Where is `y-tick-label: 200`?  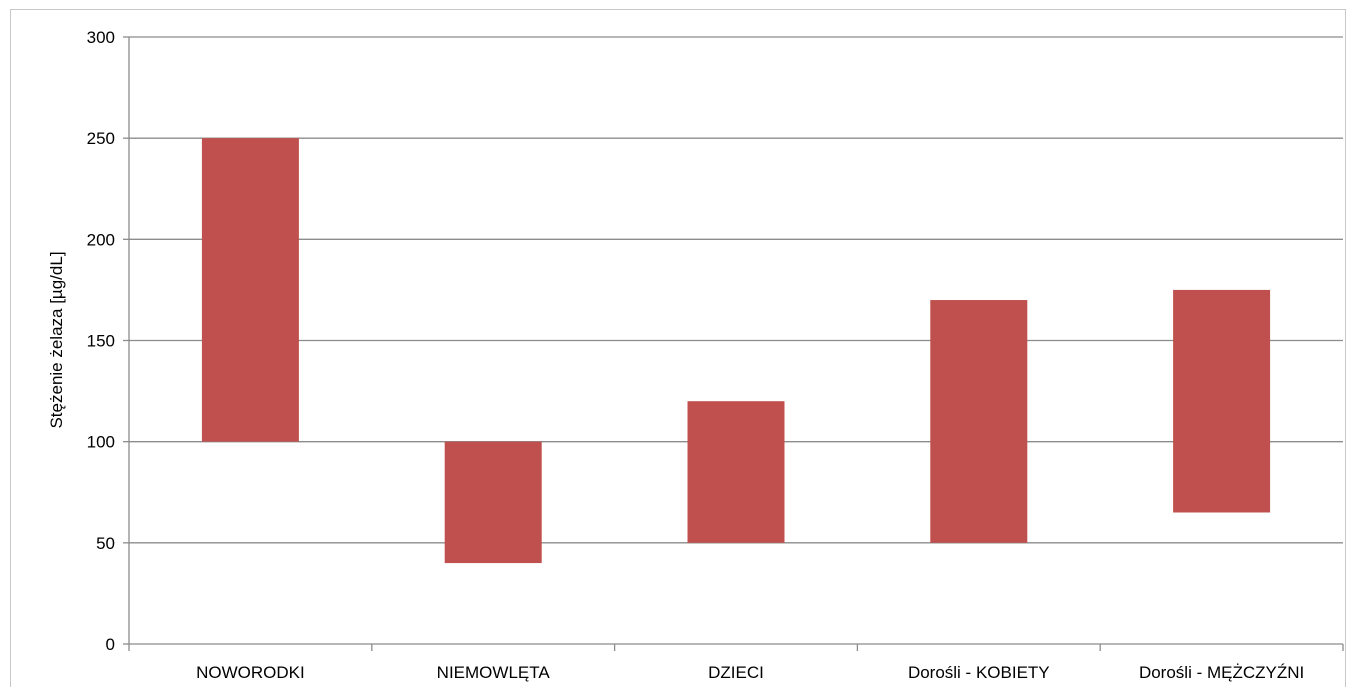
y-tick-label: 200 is located at coordinates (101, 239).